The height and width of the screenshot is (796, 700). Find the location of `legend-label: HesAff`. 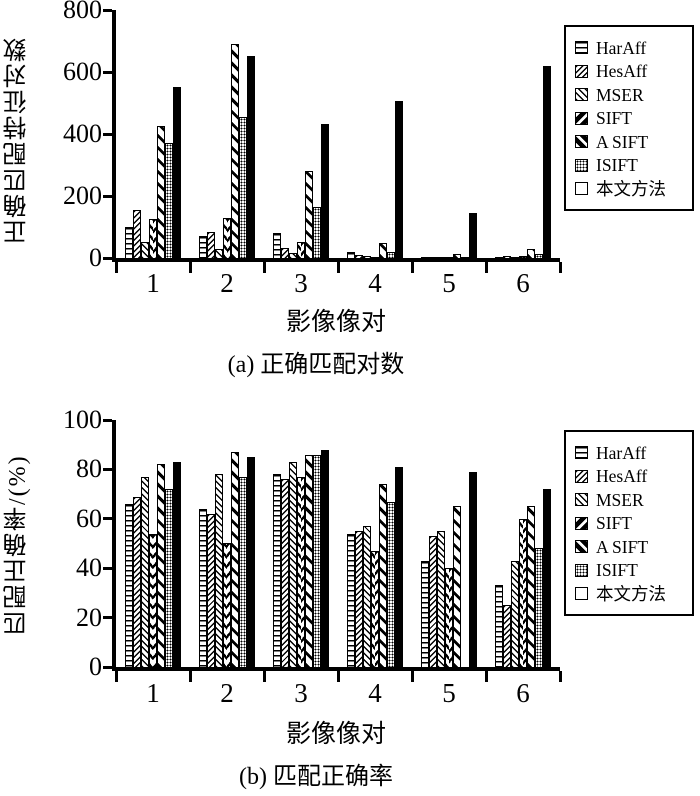

legend-label: HesAff is located at coordinates (622, 71).